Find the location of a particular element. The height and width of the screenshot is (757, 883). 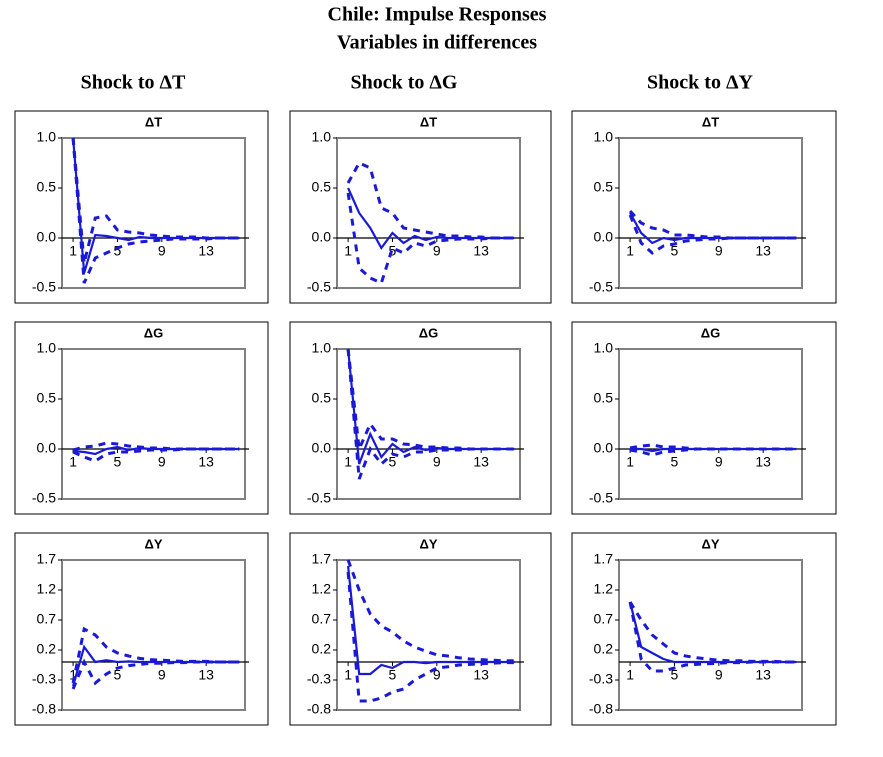

panel-title: ΔT is located at coordinates (710, 121).